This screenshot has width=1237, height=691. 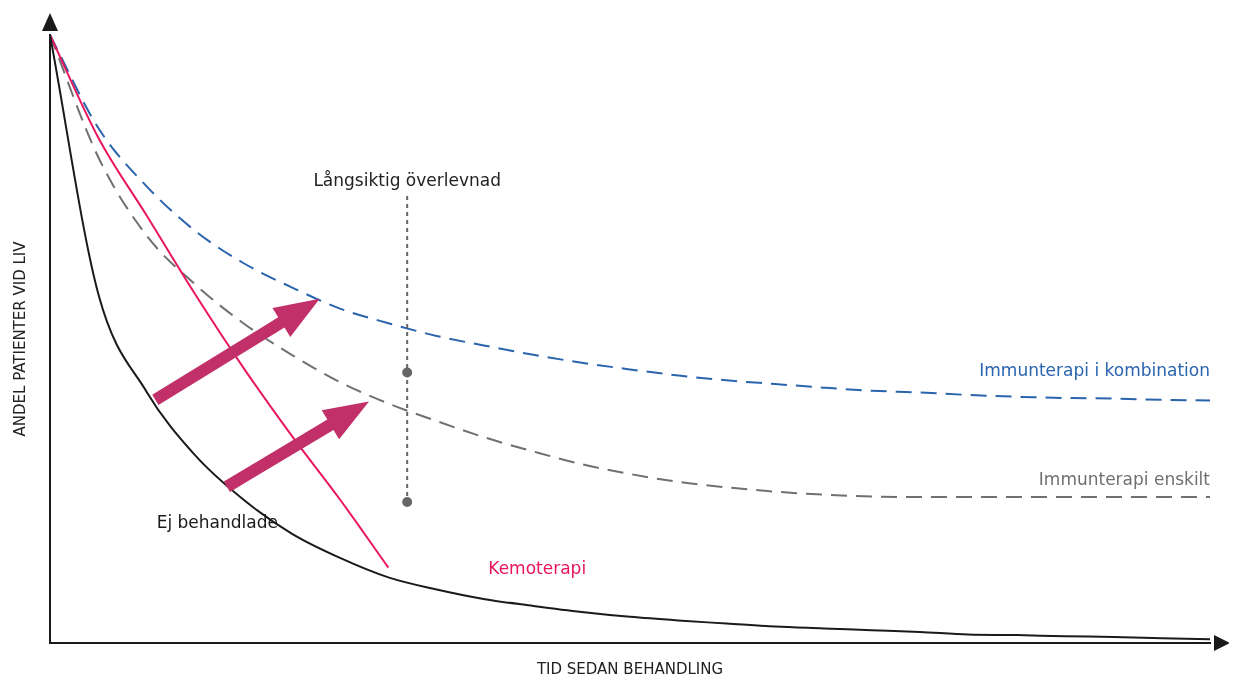 I want to click on y-axis-title: ANDEL PATIENTER VID LIV, so click(x=19, y=338).